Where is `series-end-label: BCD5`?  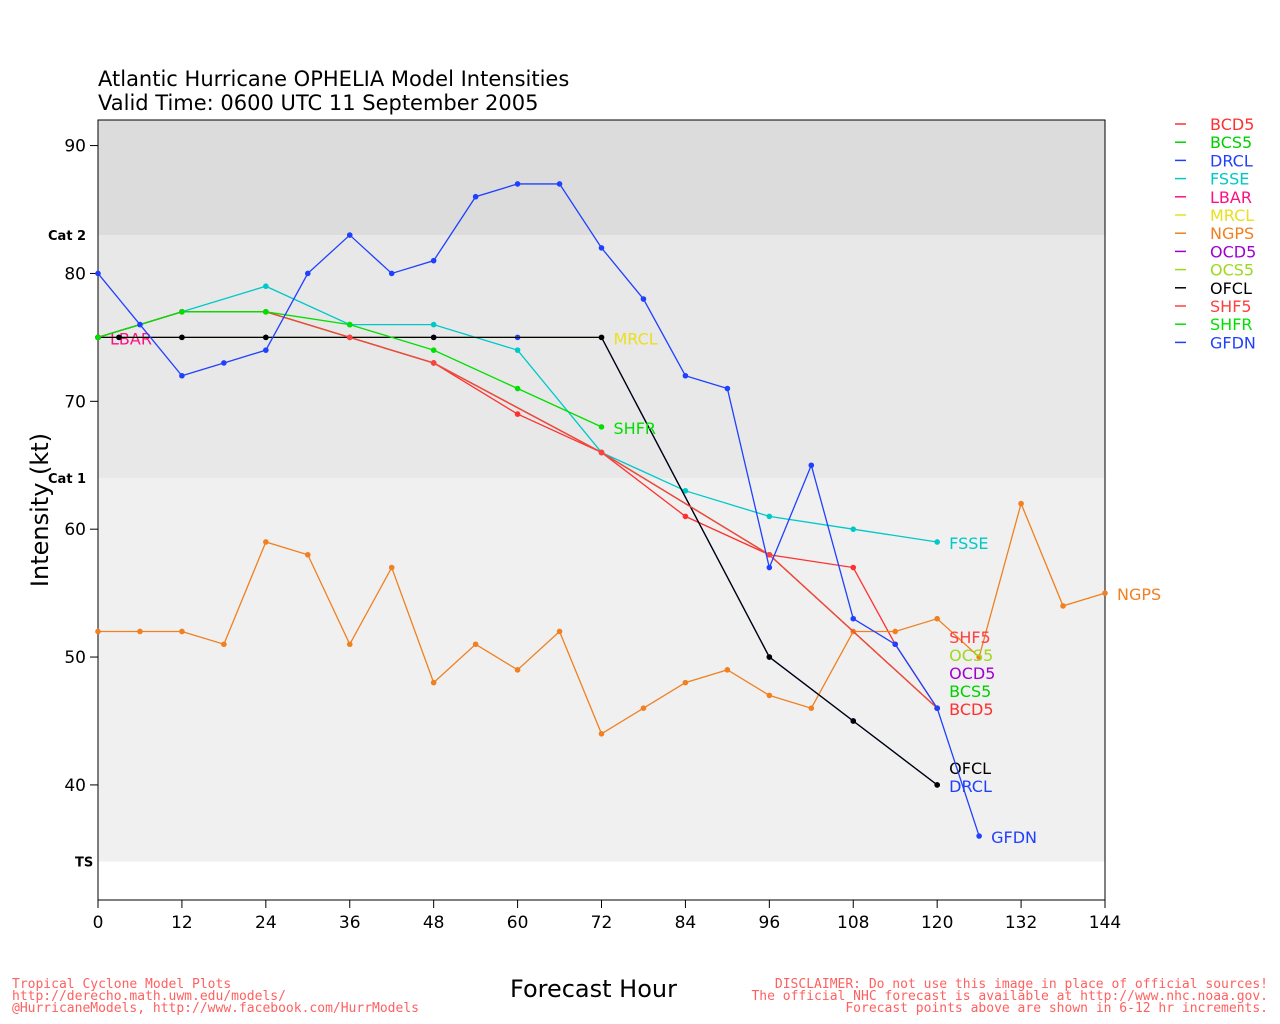
series-end-label: BCD5 is located at coordinates (971, 709).